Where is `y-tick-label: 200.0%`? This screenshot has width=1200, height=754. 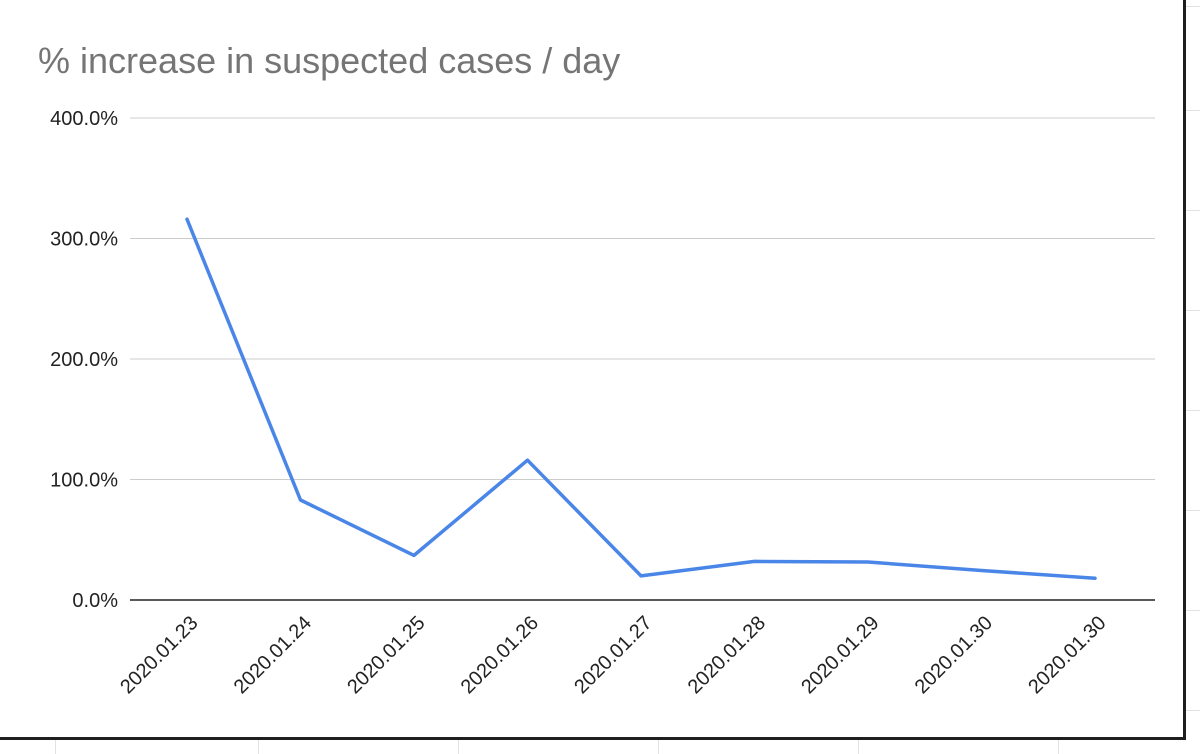
y-tick-label: 200.0% is located at coordinates (84, 360).